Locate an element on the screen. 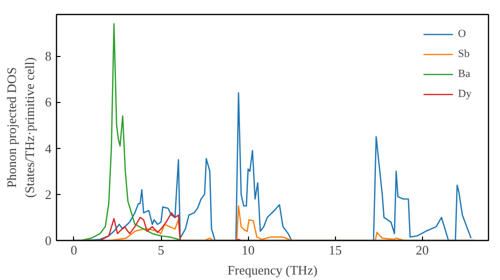  y-axis-title: Phonon projected DOS (States/THz·primitive cell) is located at coordinates (20, 127).